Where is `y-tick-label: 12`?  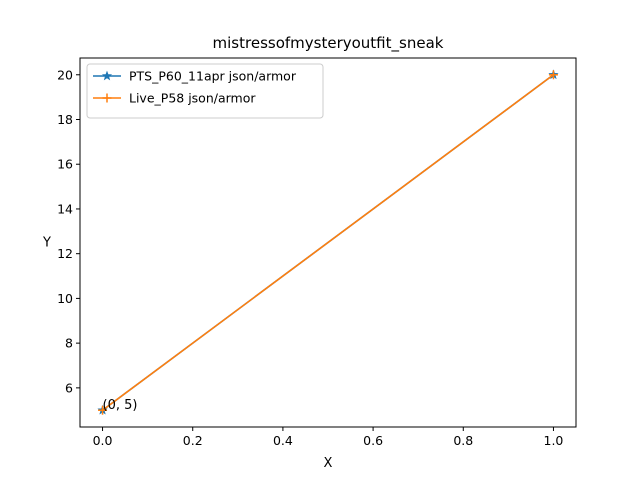 y-tick-label: 12 is located at coordinates (65, 253).